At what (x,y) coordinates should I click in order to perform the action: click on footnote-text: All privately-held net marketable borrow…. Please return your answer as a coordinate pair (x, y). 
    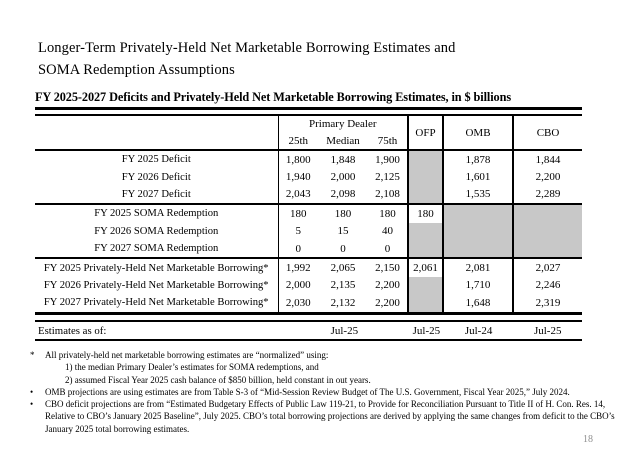
    Looking at the image, I should click on (187, 355).